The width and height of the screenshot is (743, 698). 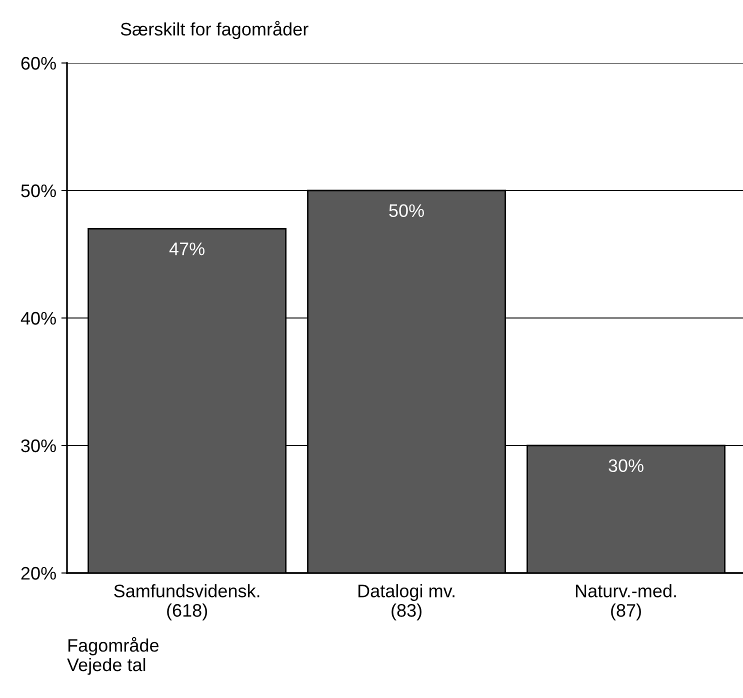 I want to click on data-label: 50%, so click(x=406, y=211).